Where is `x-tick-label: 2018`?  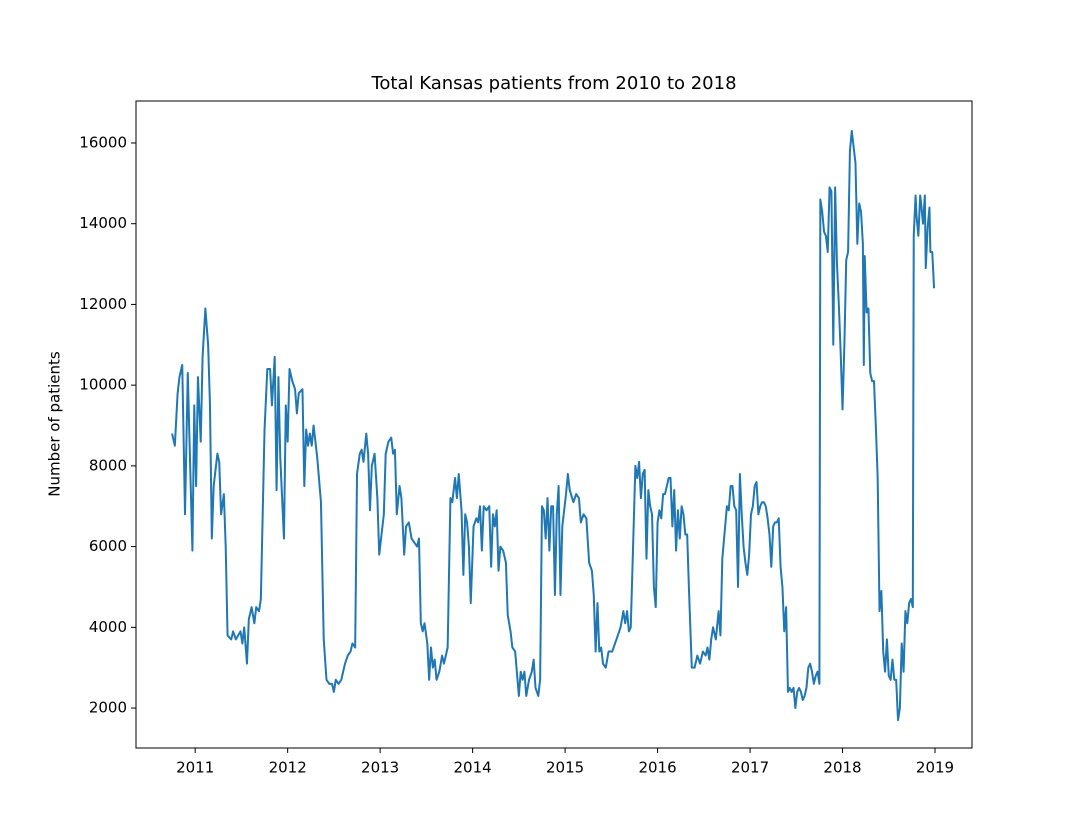 x-tick-label: 2018 is located at coordinates (842, 768).